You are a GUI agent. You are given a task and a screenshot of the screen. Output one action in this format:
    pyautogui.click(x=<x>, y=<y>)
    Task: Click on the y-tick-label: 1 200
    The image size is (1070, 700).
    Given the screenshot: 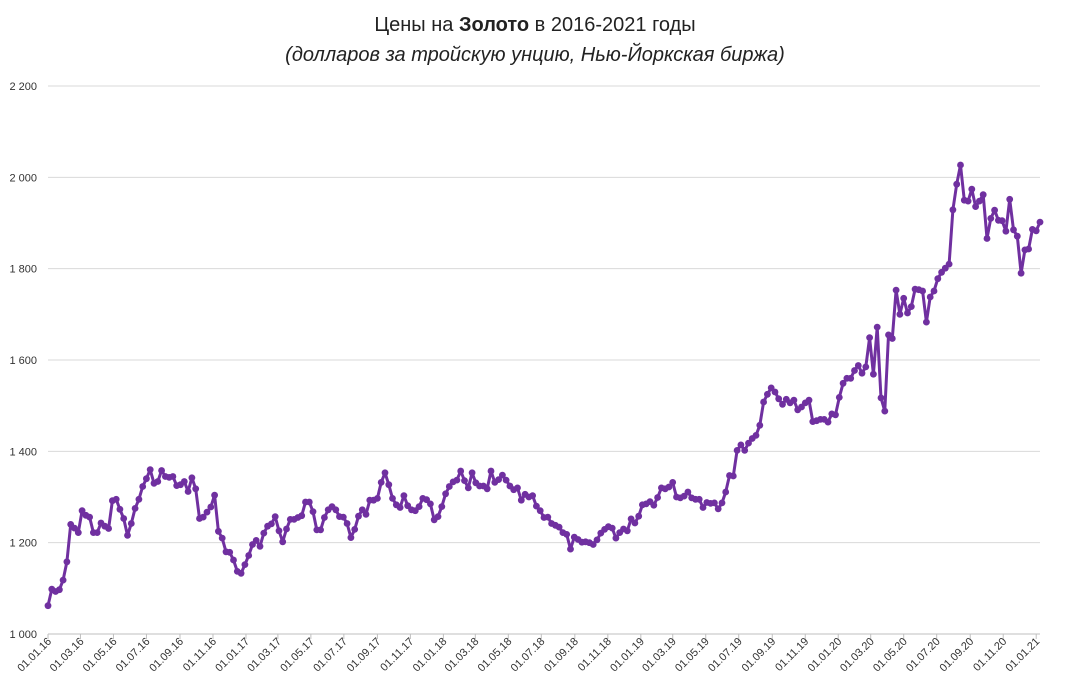 What is the action you would take?
    pyautogui.click(x=23, y=544)
    